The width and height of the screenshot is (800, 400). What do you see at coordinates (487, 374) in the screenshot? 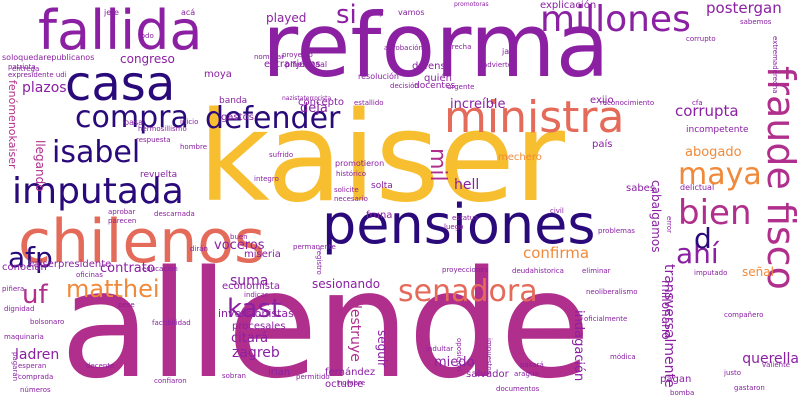
I see `cloud-word: salvador` at bounding box center [487, 374].